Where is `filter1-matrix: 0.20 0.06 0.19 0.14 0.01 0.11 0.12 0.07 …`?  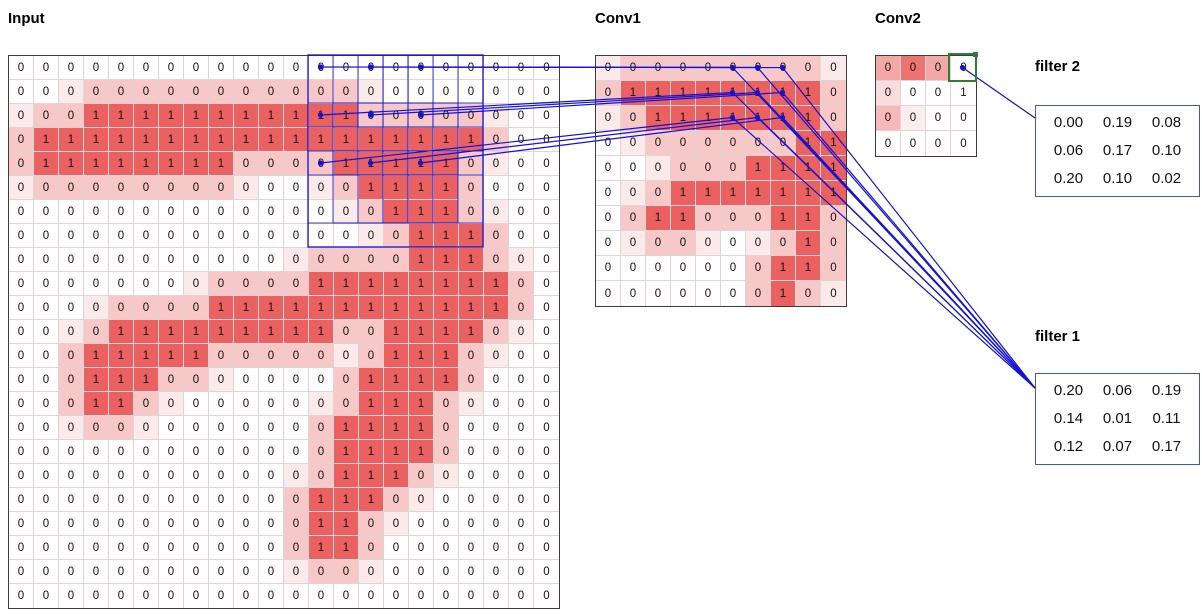 filter1-matrix: 0.20 0.06 0.19 0.14 0.01 0.11 0.12 0.07 … is located at coordinates (1117, 419).